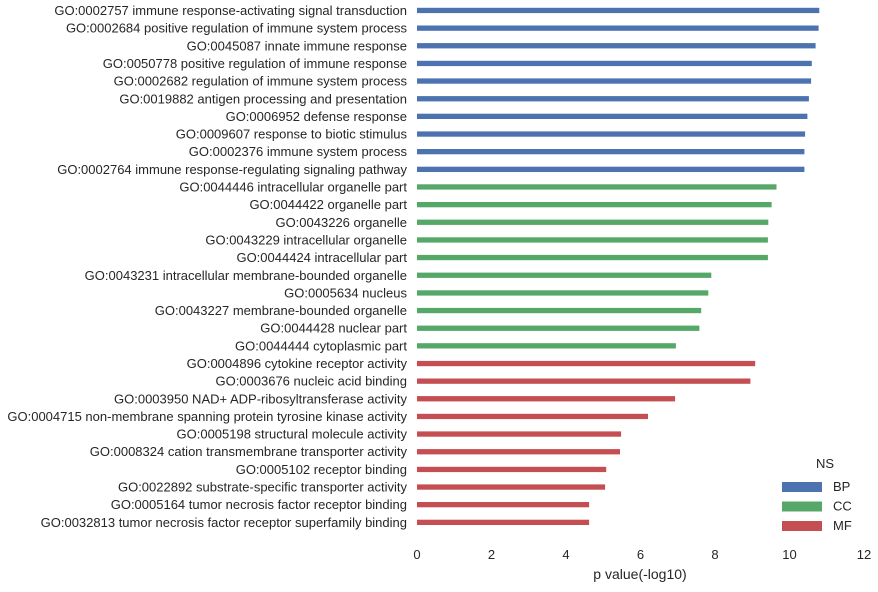 The image size is (878, 592). Describe the element at coordinates (825, 463) in the screenshot. I see `legend-title: NS` at that location.